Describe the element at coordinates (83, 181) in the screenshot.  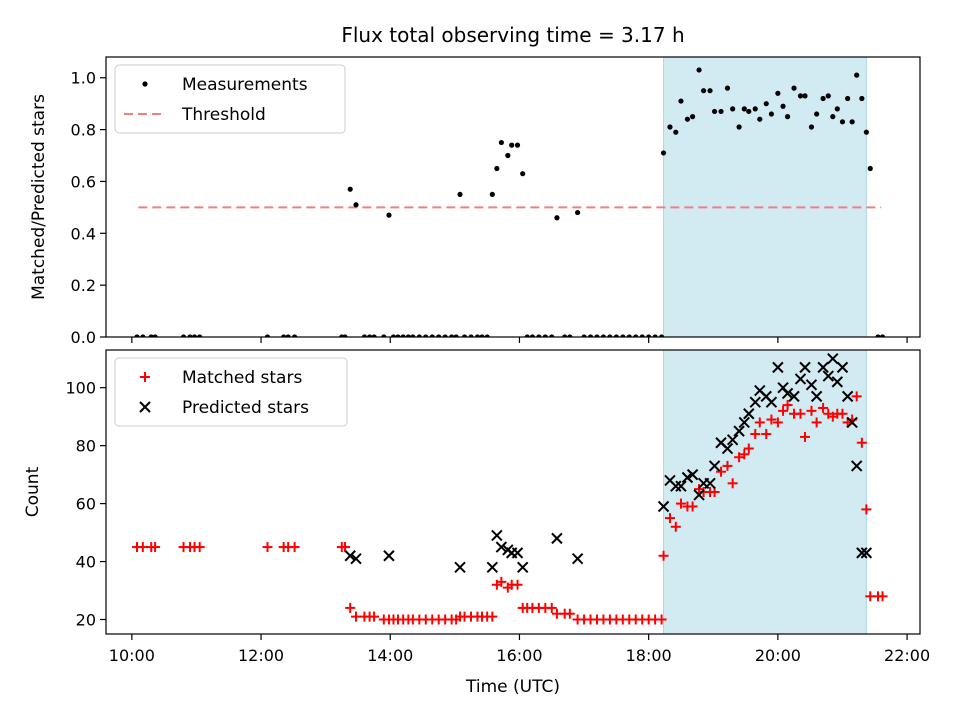
I see `top-y-tick-label: 0.6` at that location.